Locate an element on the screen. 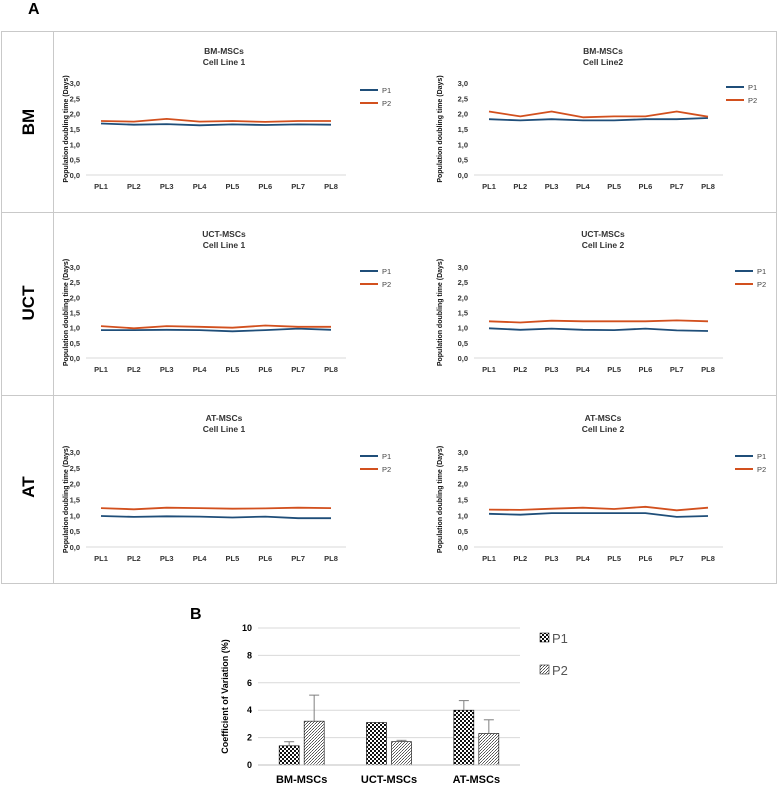 The image size is (779, 787). bar-p2-at-mscs is located at coordinates (489, 749).